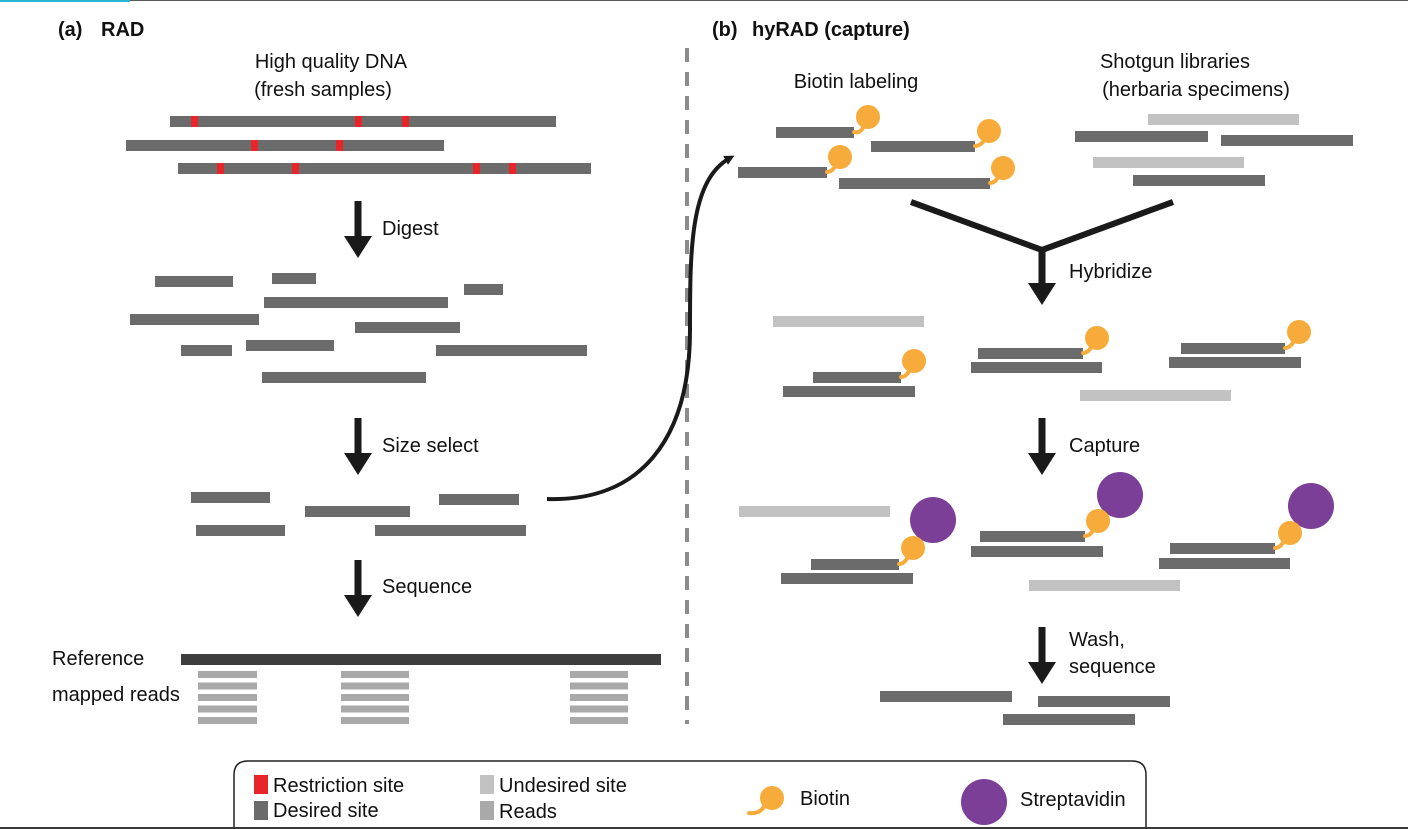 The width and height of the screenshot is (1408, 829). What do you see at coordinates (116, 695) in the screenshot?
I see `mapped-reads-label: mapped reads` at bounding box center [116, 695].